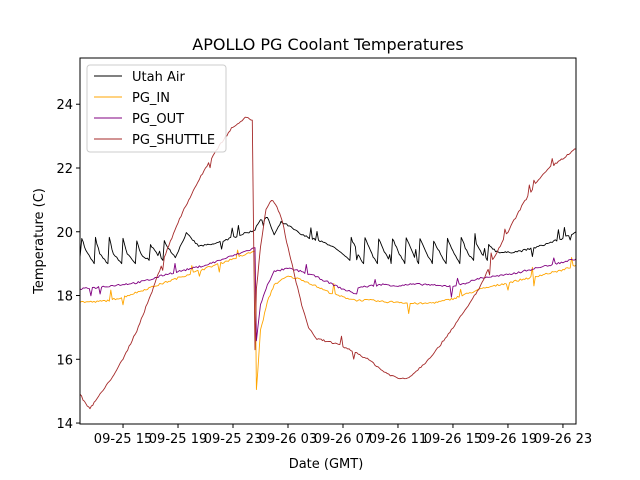  What do you see at coordinates (158, 119) in the screenshot?
I see `legend-label-pg-out: PG_OUT` at bounding box center [158, 119].